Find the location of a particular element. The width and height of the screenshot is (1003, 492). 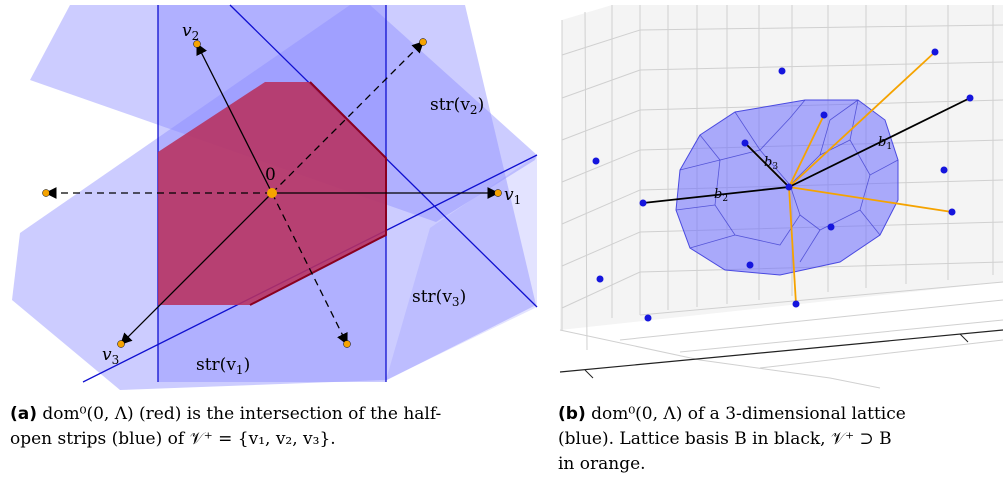

axis-line is located at coordinates (781, 351).